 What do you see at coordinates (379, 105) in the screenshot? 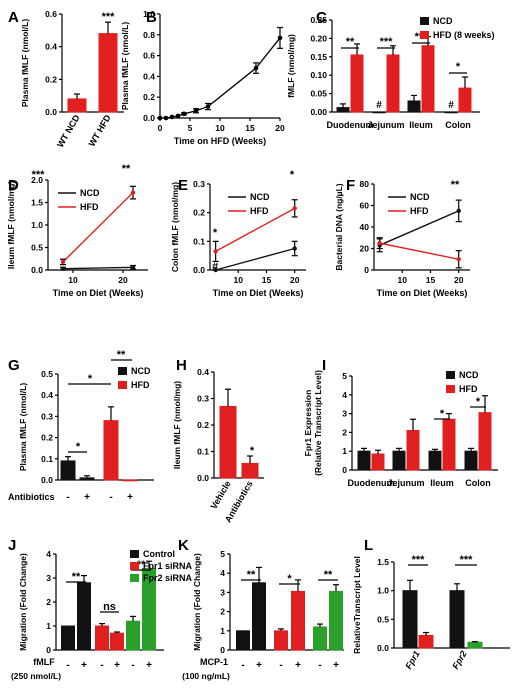
I see `significance-marker: #` at bounding box center [379, 105].